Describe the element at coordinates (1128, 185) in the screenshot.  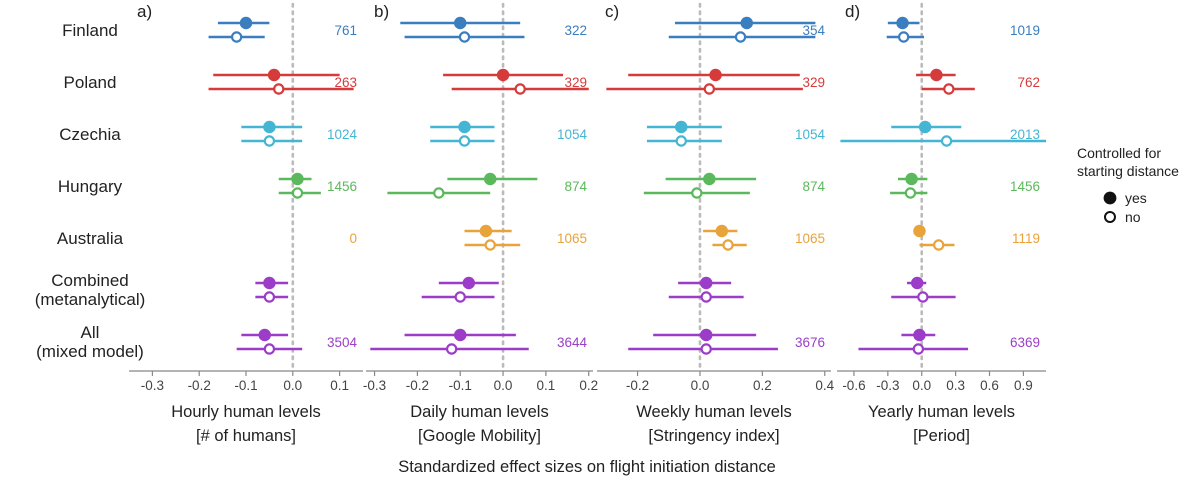
I see `legend: Controlled for starting distance yes no` at that location.